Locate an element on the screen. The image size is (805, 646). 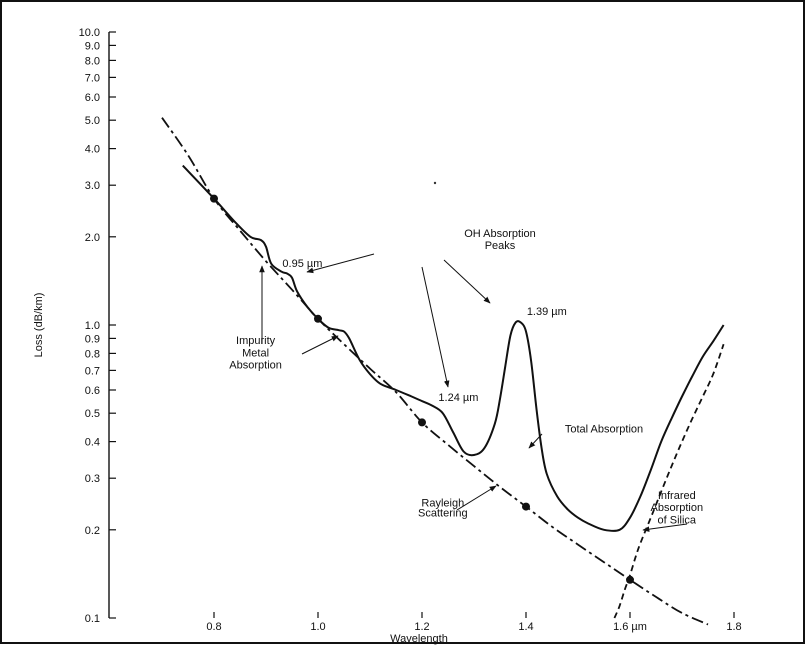
y-tick-label: 1.0 is located at coordinates (92, 326).